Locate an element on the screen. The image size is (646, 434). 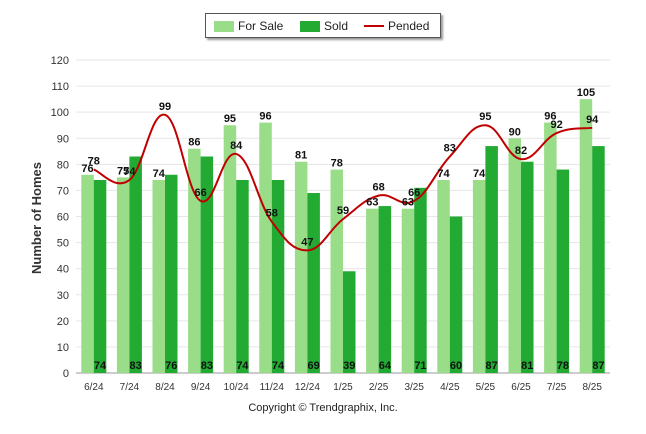
for-sale-value-label: 95 is located at coordinates (230, 119).